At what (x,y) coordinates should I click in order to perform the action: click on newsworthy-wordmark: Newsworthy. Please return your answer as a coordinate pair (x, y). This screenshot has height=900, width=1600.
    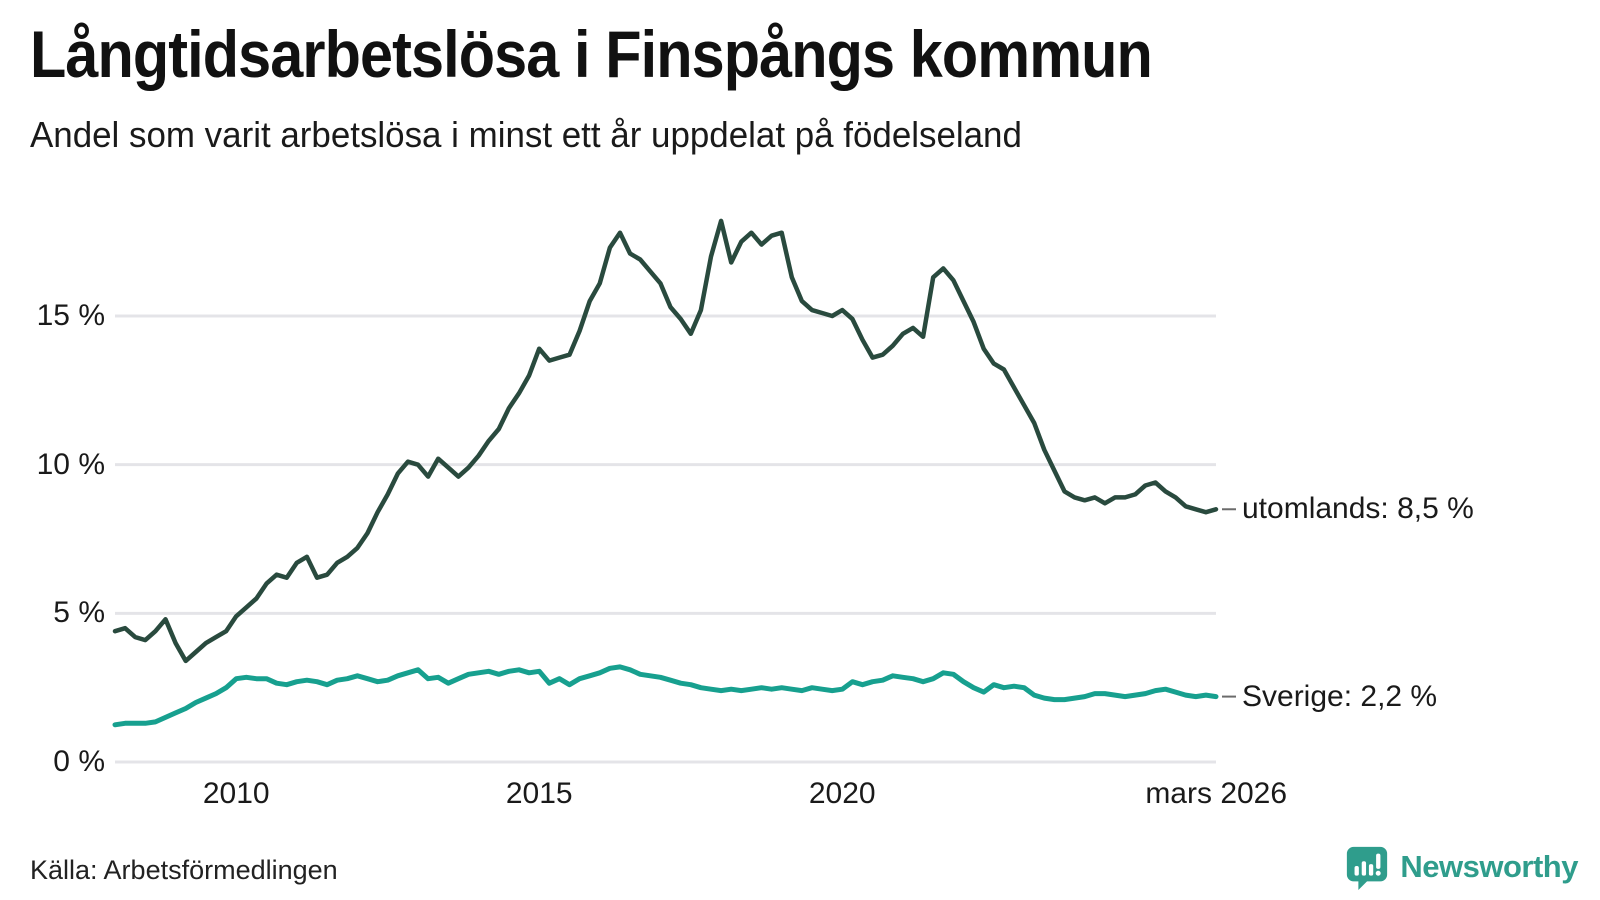
    Looking at the image, I should click on (1489, 866).